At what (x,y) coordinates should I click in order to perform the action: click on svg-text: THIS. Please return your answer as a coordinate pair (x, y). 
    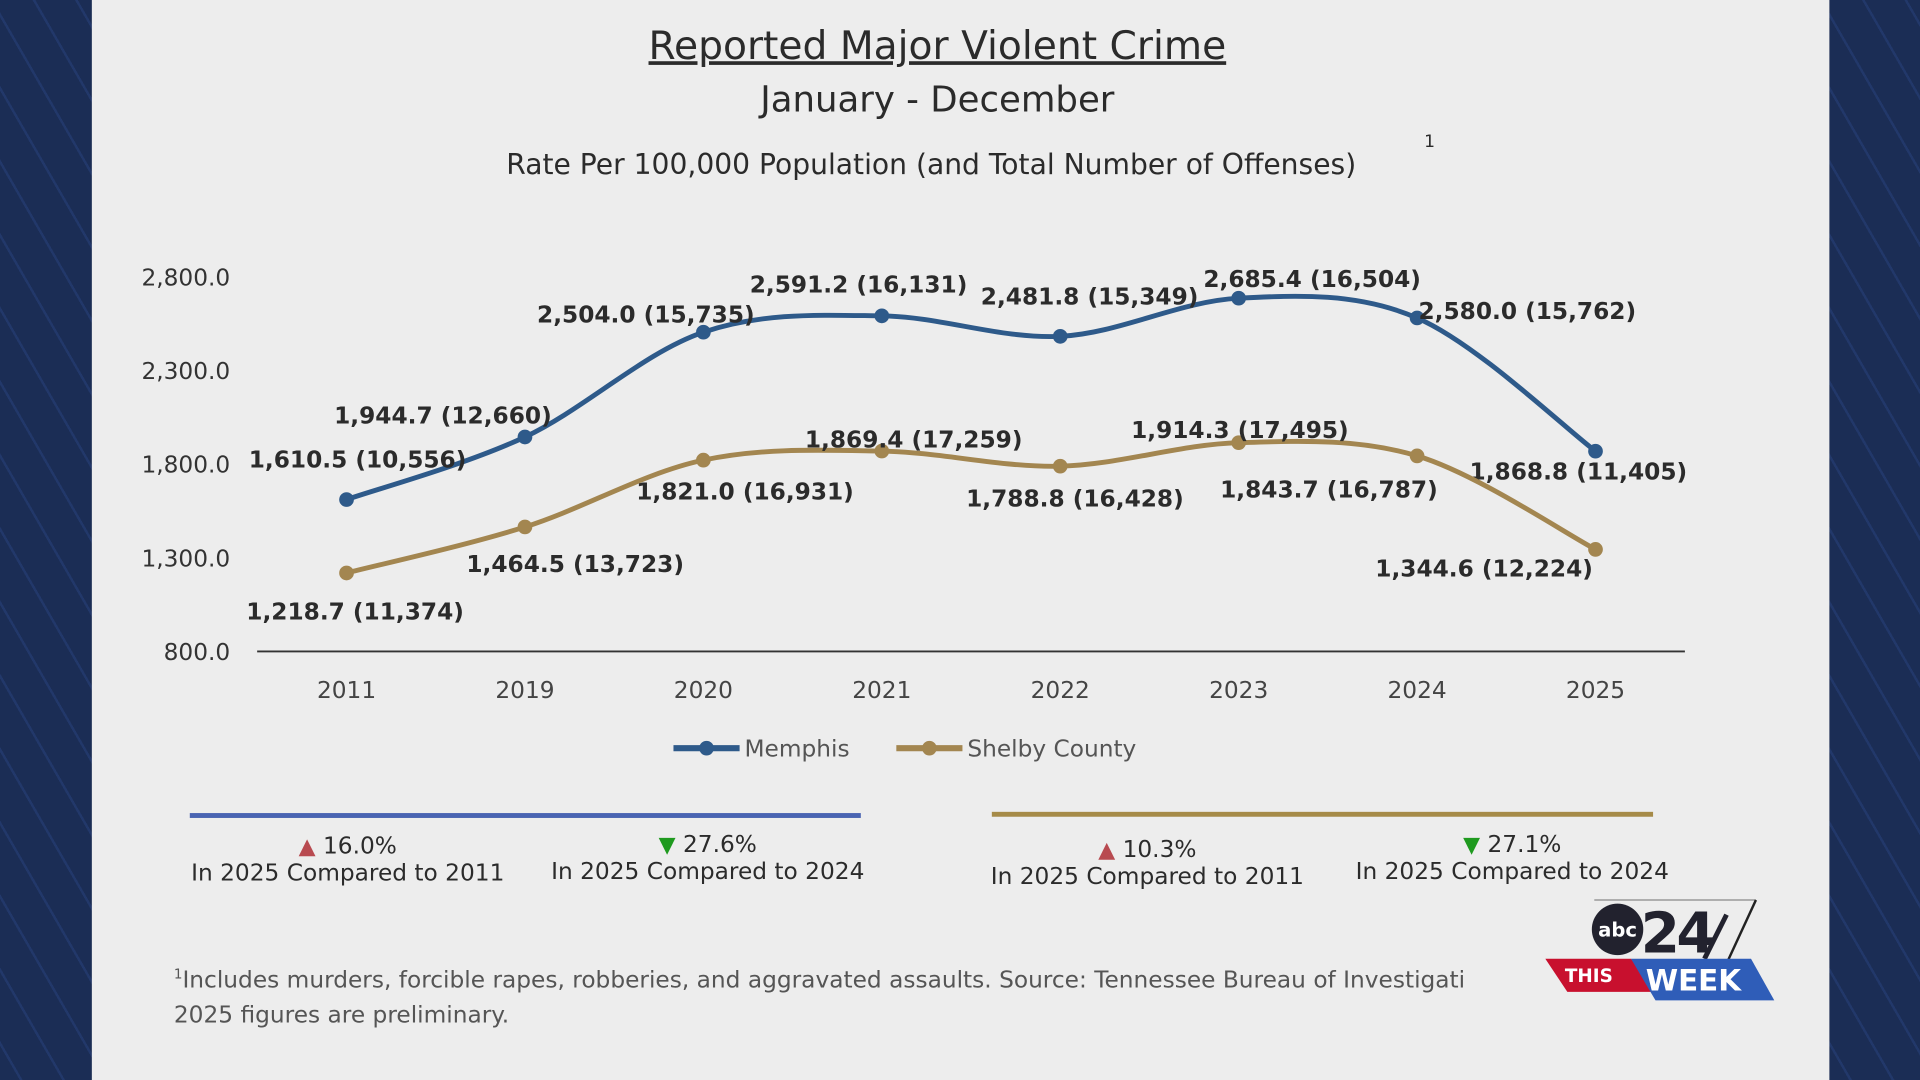
    Looking at the image, I should click on (1589, 976).